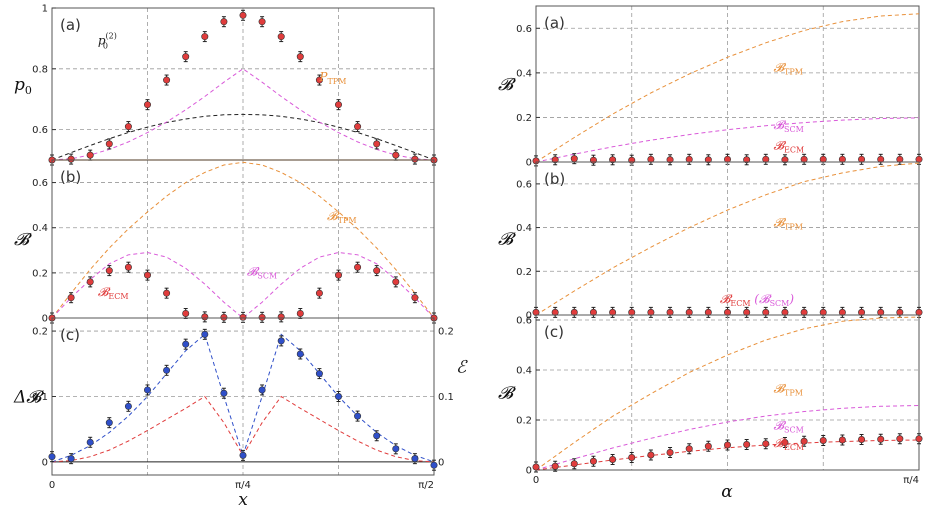 This screenshot has height=512, width=930. What do you see at coordinates (446, 397) in the screenshot?
I see `y-tick-label-right: 0.1` at bounding box center [446, 397].